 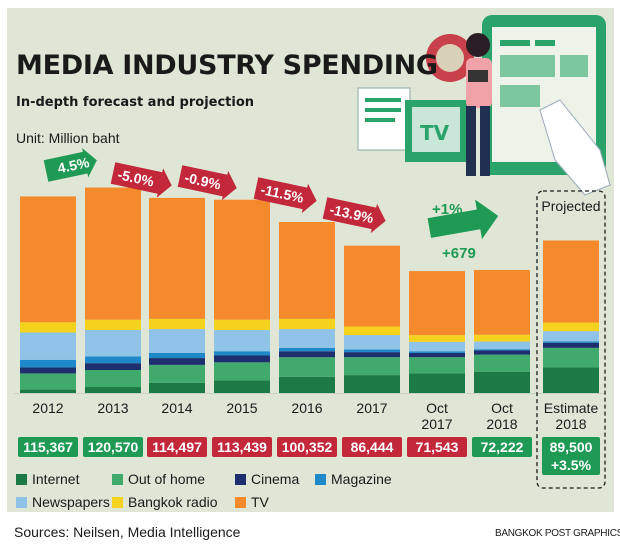 I want to click on sources-note: Sources: Neilsen, Media Intelligence, so click(x=127, y=532).